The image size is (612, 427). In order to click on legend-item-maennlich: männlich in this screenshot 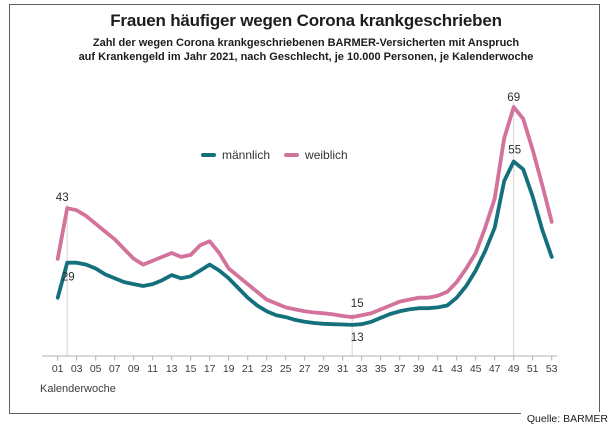, I will do `click(235, 155)`.